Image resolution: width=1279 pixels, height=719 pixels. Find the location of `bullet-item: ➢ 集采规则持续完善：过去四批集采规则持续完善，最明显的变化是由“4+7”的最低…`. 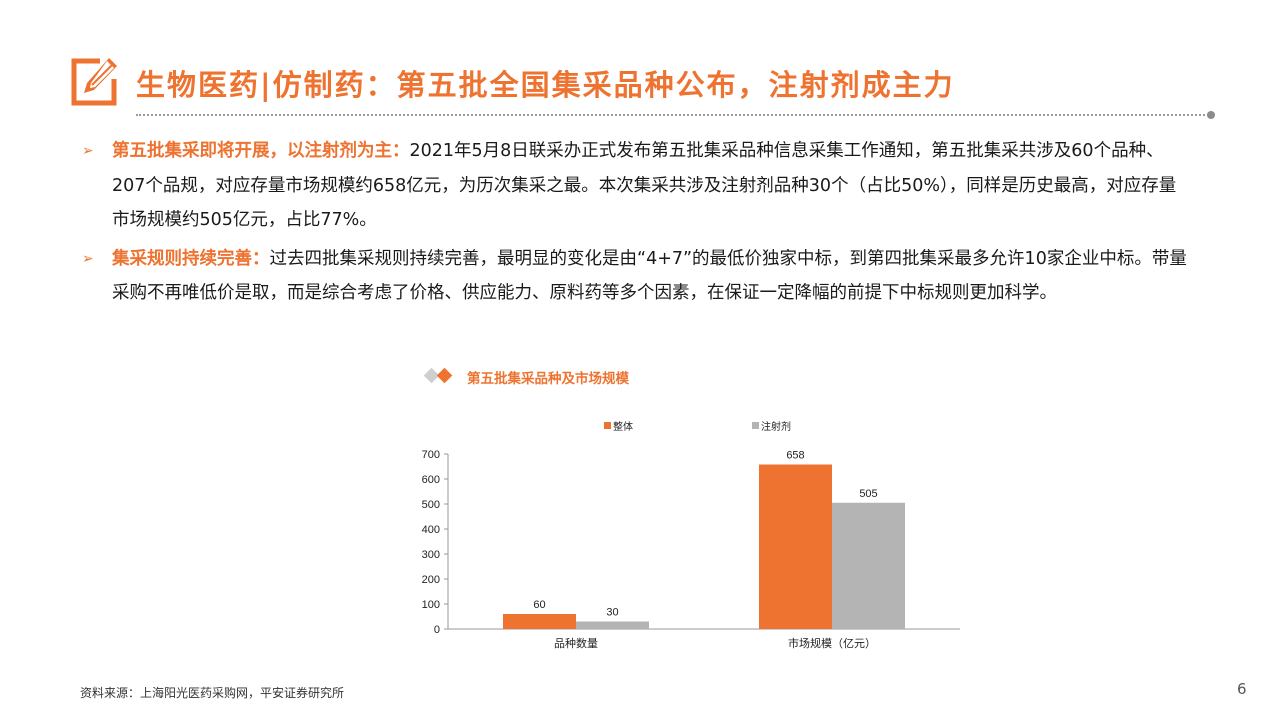

bullet-item: ➢ 集采规则持续完善：过去四批集采规则持续完善，最明显的变化是由“4+7”的最低… is located at coordinates (635, 276).